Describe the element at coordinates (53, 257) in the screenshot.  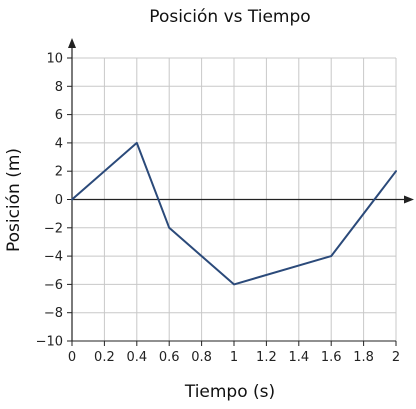
I see `y-tick-label: −4` at that location.